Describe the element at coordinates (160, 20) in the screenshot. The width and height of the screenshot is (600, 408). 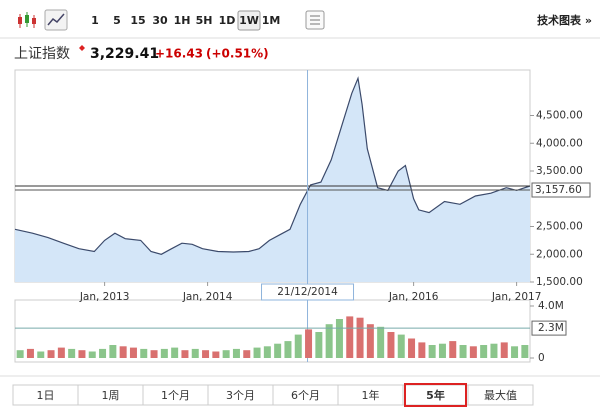
I see `interval-button: 30` at that location.